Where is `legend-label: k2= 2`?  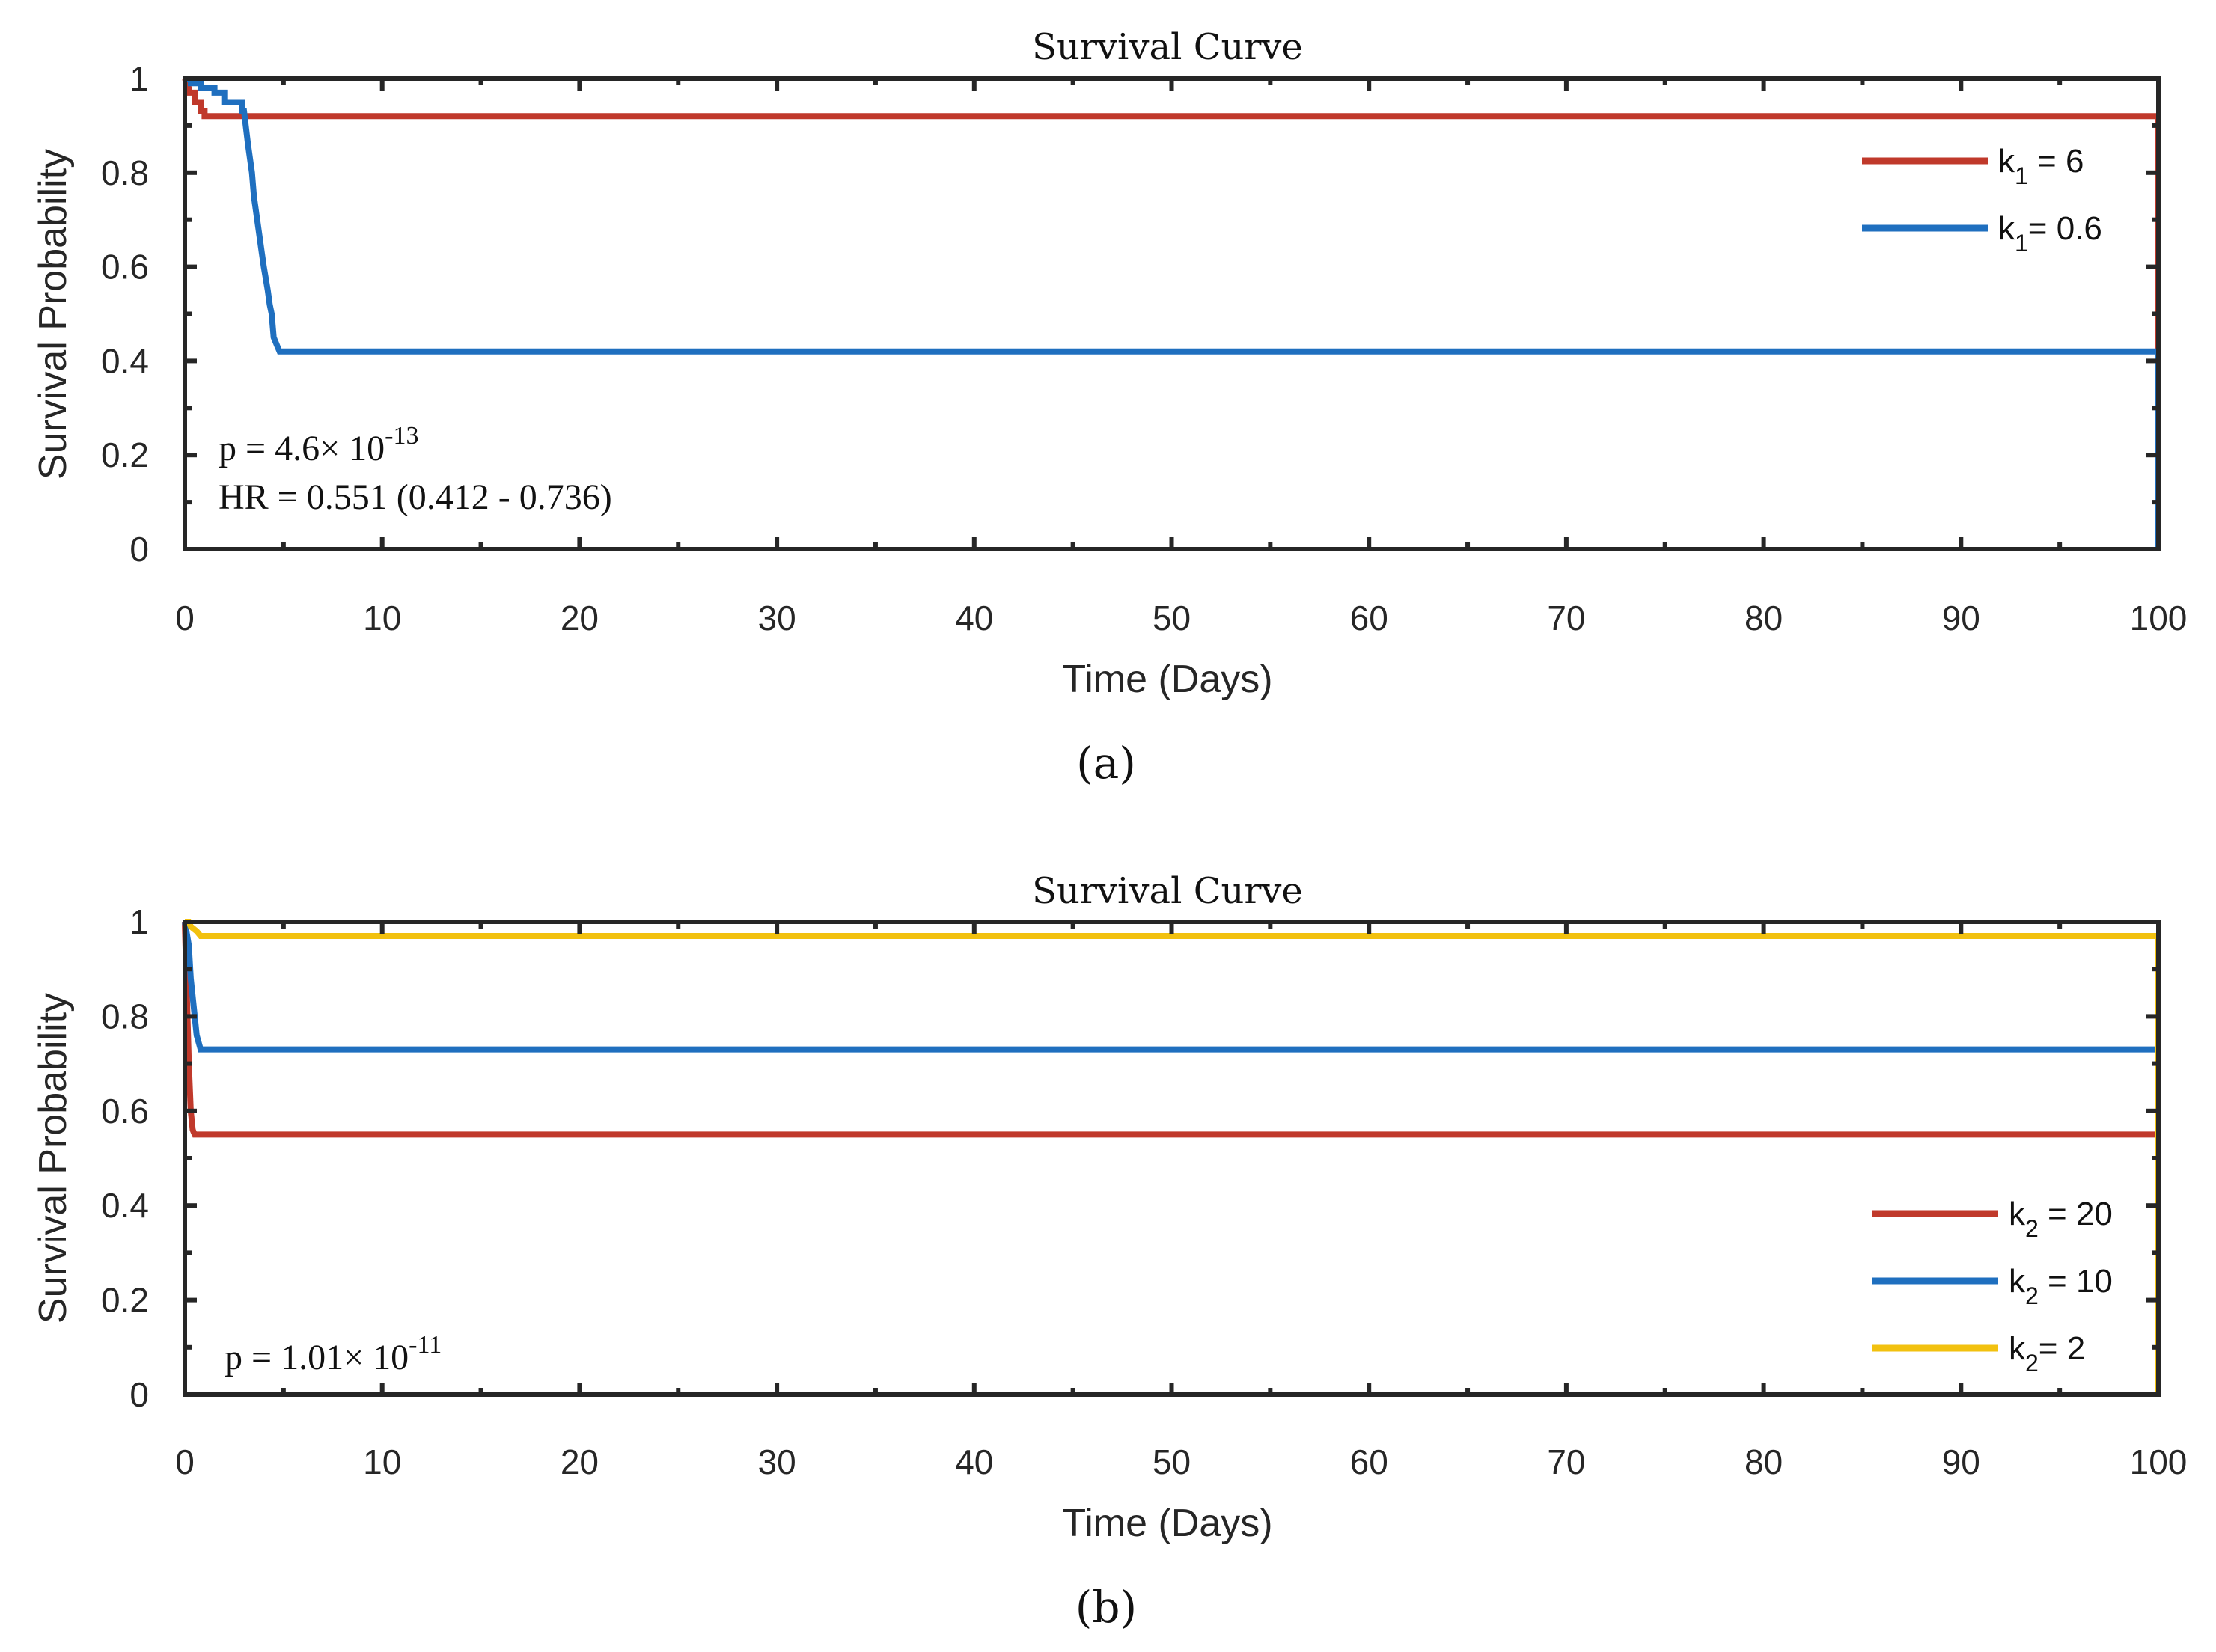
legend-label: k2= 2 is located at coordinates (2047, 1353).